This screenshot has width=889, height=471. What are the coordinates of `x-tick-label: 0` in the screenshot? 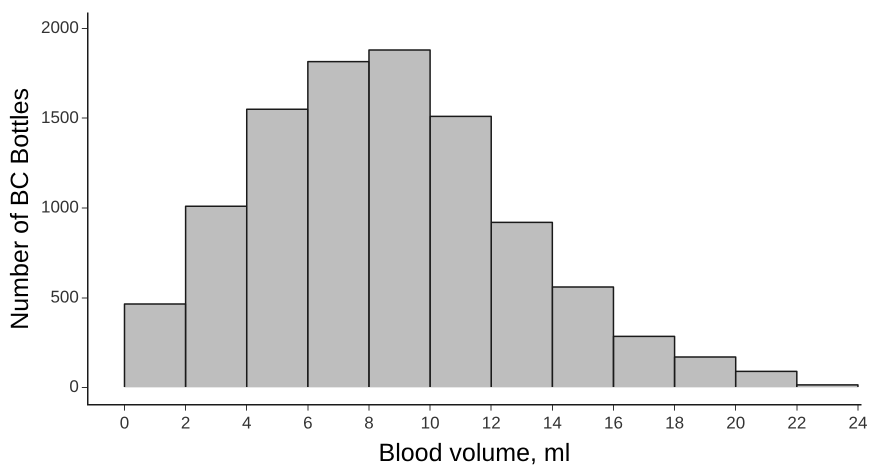 It's located at (125, 422).